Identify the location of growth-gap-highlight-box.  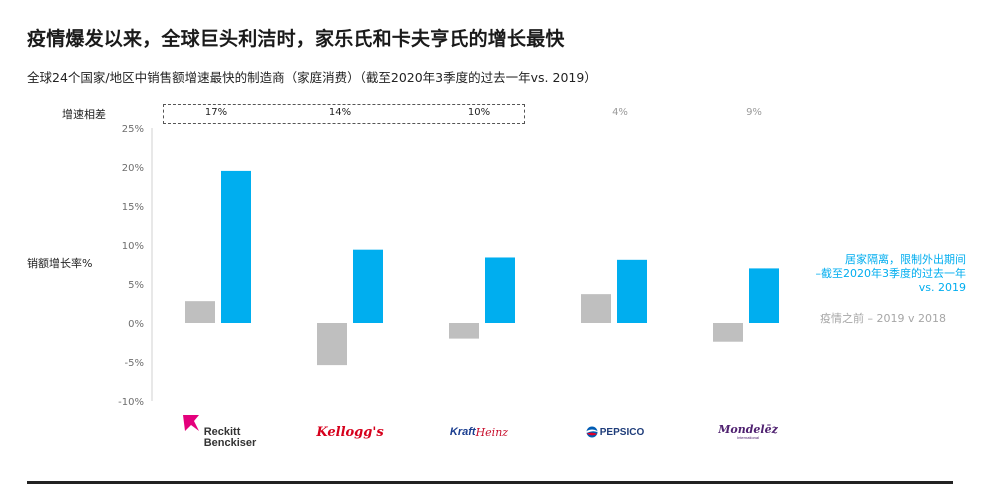
(344, 114).